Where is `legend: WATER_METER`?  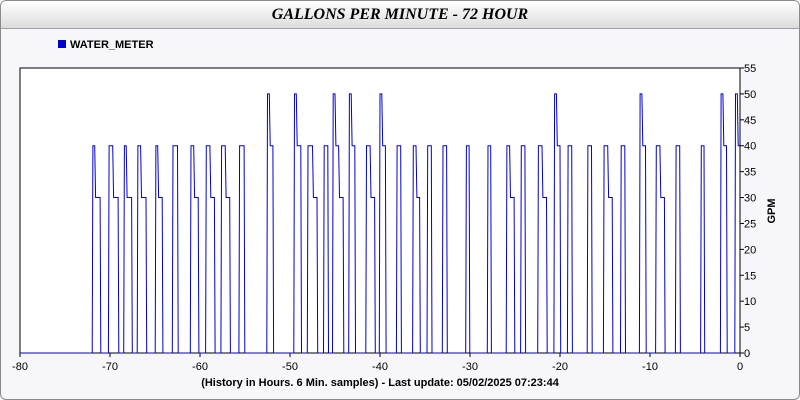
legend: WATER_METER is located at coordinates (106, 45).